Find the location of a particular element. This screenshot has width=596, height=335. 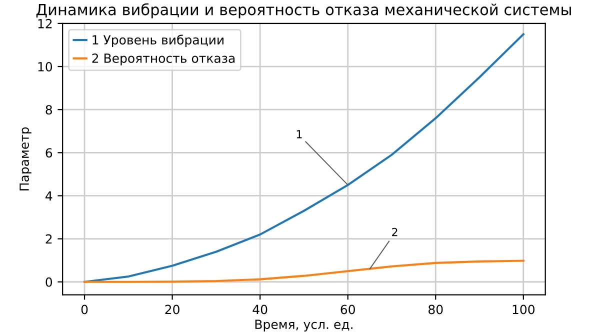

x-tick-label: 0 is located at coordinates (84, 309).